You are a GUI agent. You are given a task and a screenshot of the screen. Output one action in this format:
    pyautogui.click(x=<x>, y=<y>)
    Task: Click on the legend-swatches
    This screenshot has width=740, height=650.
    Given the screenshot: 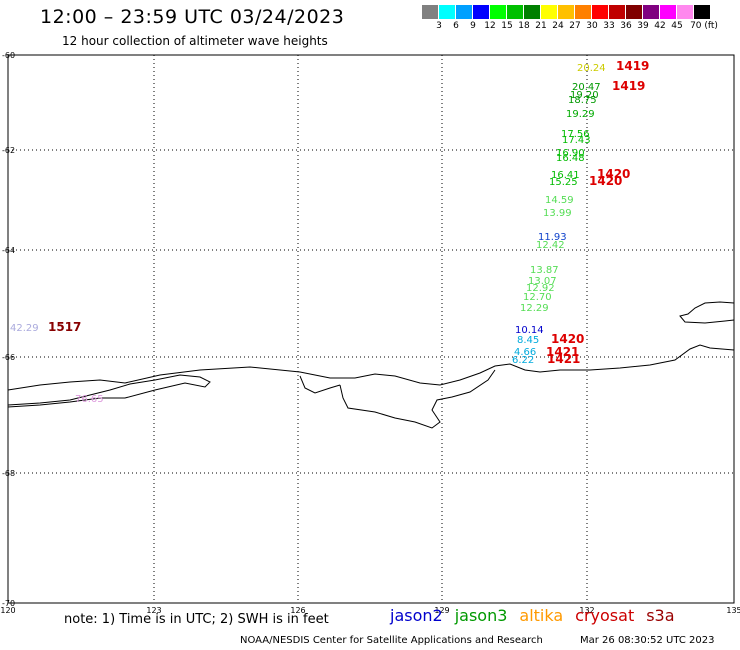 What is the action you would take?
    pyautogui.click(x=581, y=12)
    